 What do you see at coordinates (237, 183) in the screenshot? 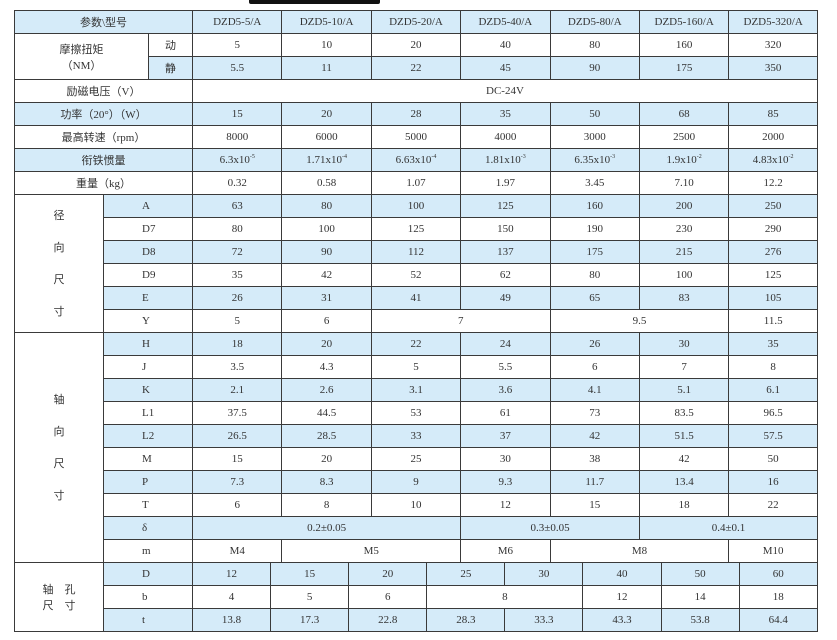
I see `value-cell: 0.32` at bounding box center [237, 183].